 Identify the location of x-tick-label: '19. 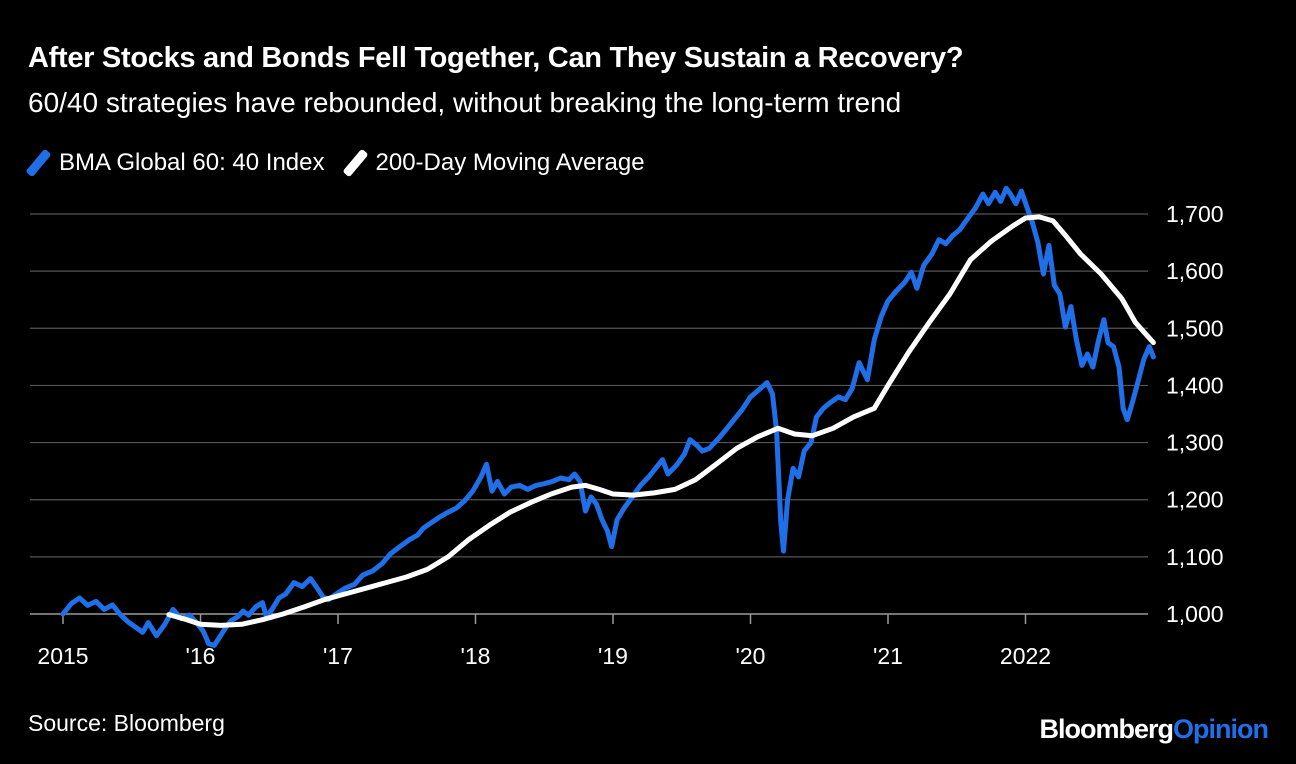
(613, 656).